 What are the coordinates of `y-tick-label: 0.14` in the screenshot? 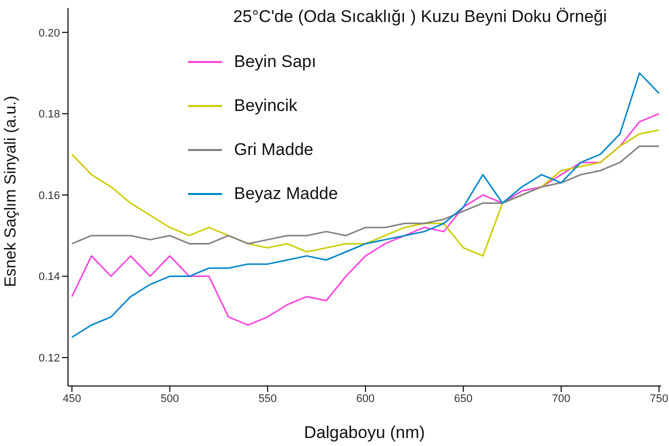 It's located at (49, 277).